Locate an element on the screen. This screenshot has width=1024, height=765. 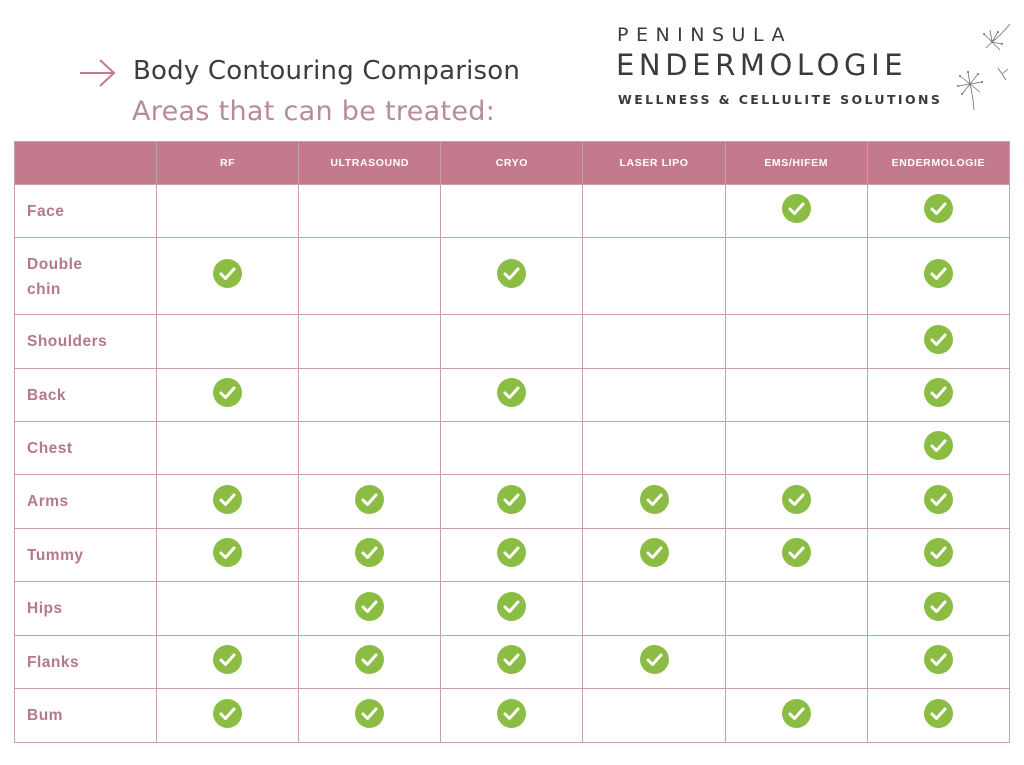
table-corner-cell is located at coordinates (85, 163).